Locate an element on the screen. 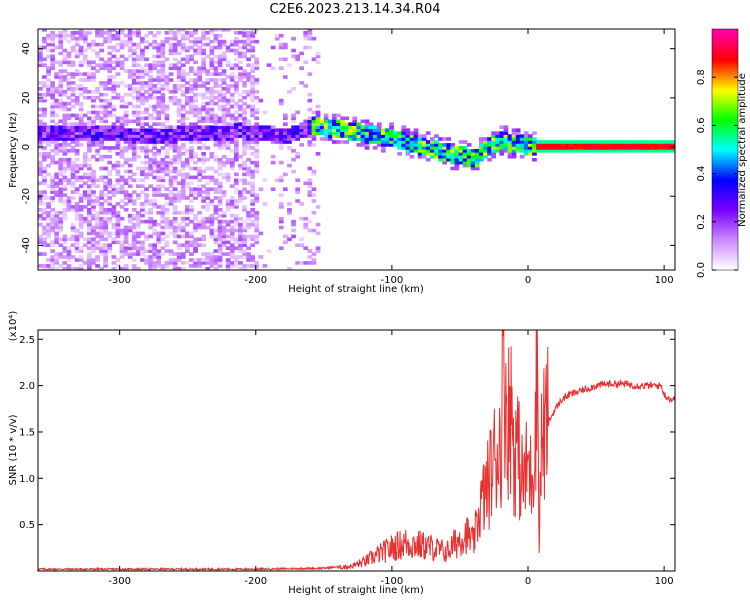 This screenshot has height=600, width=750. colorbar-tick-label: 0.8 is located at coordinates (701, 77).